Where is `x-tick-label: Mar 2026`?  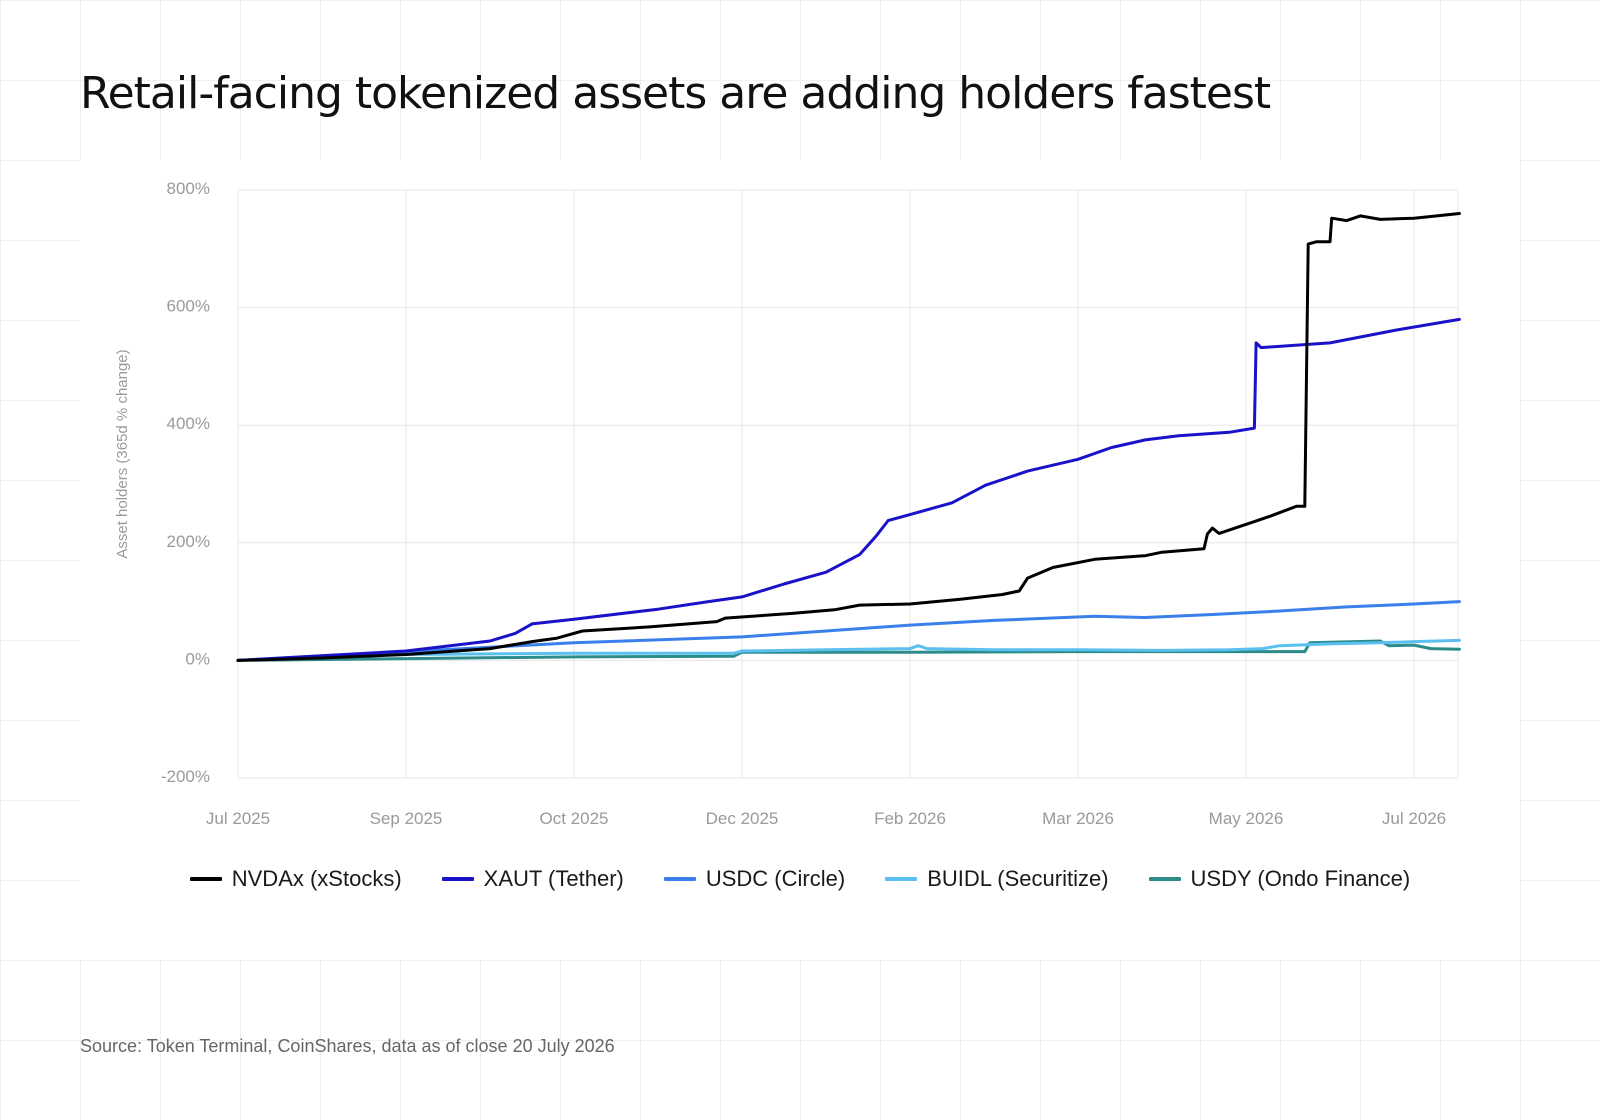
x-tick-label: Mar 2026 is located at coordinates (1078, 818).